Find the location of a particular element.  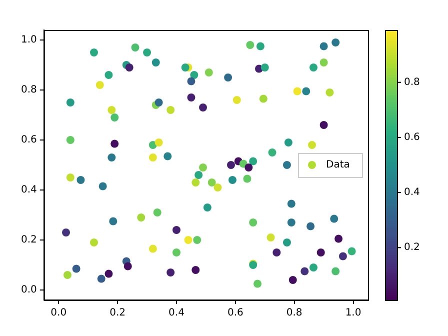

x-tick-label: 0.6 is located at coordinates (235, 313).